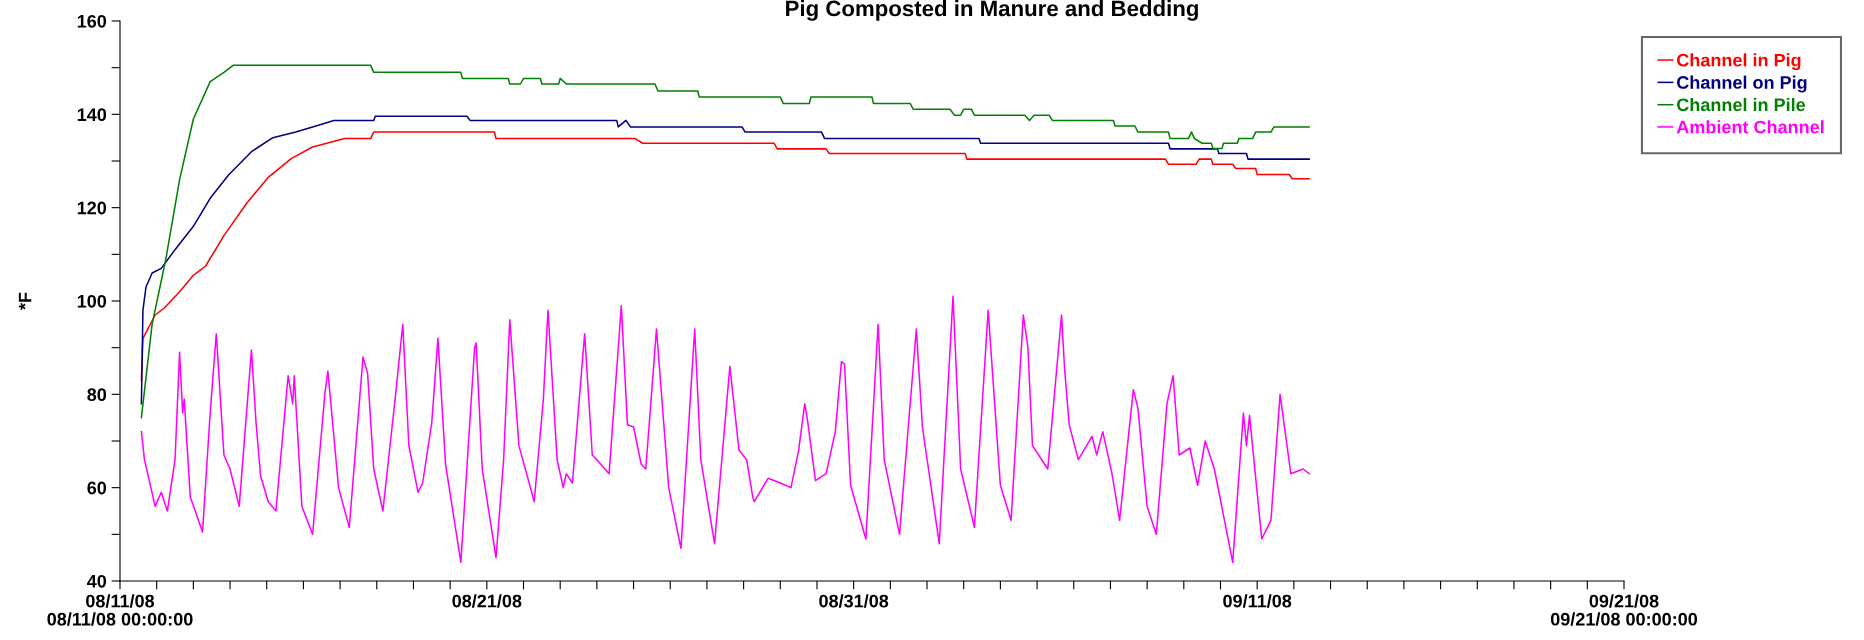 The width and height of the screenshot is (1864, 640). Describe the element at coordinates (92, 301) in the screenshot. I see `y-tick-label: 100` at that location.